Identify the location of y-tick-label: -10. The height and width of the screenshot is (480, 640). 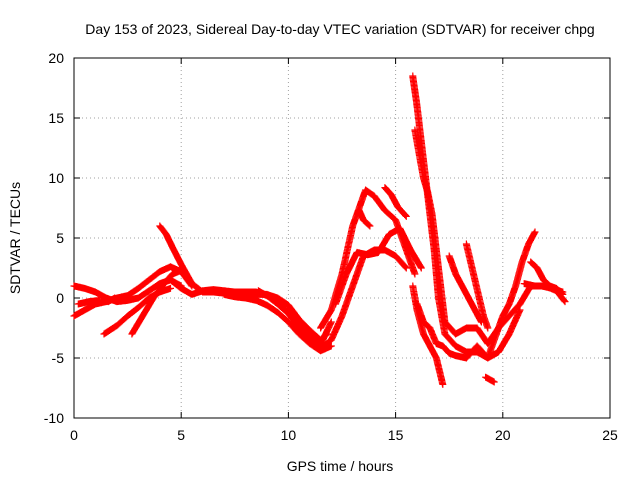
(54, 418).